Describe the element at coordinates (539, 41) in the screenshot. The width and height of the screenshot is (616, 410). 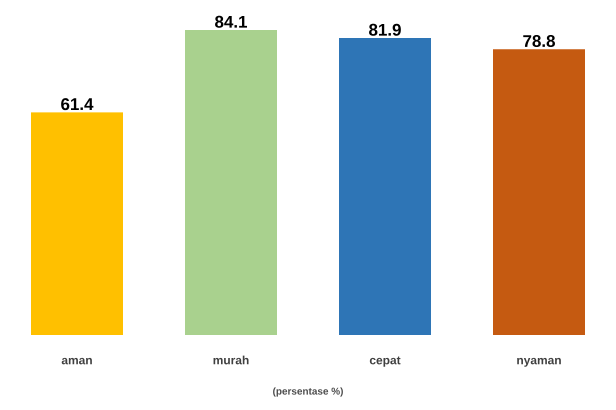
I see `data-label: 78.8` at that location.